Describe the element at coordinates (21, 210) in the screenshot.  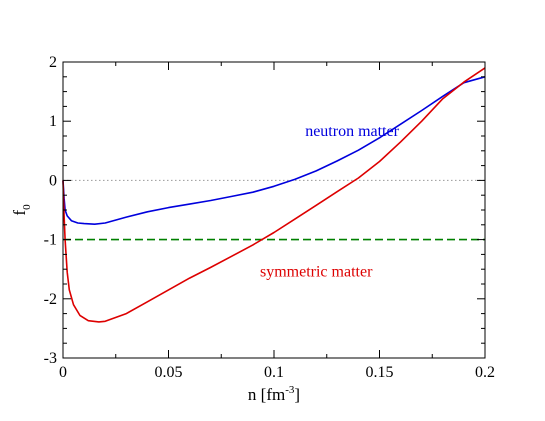
I see `y-axis-label: f0` at that location.